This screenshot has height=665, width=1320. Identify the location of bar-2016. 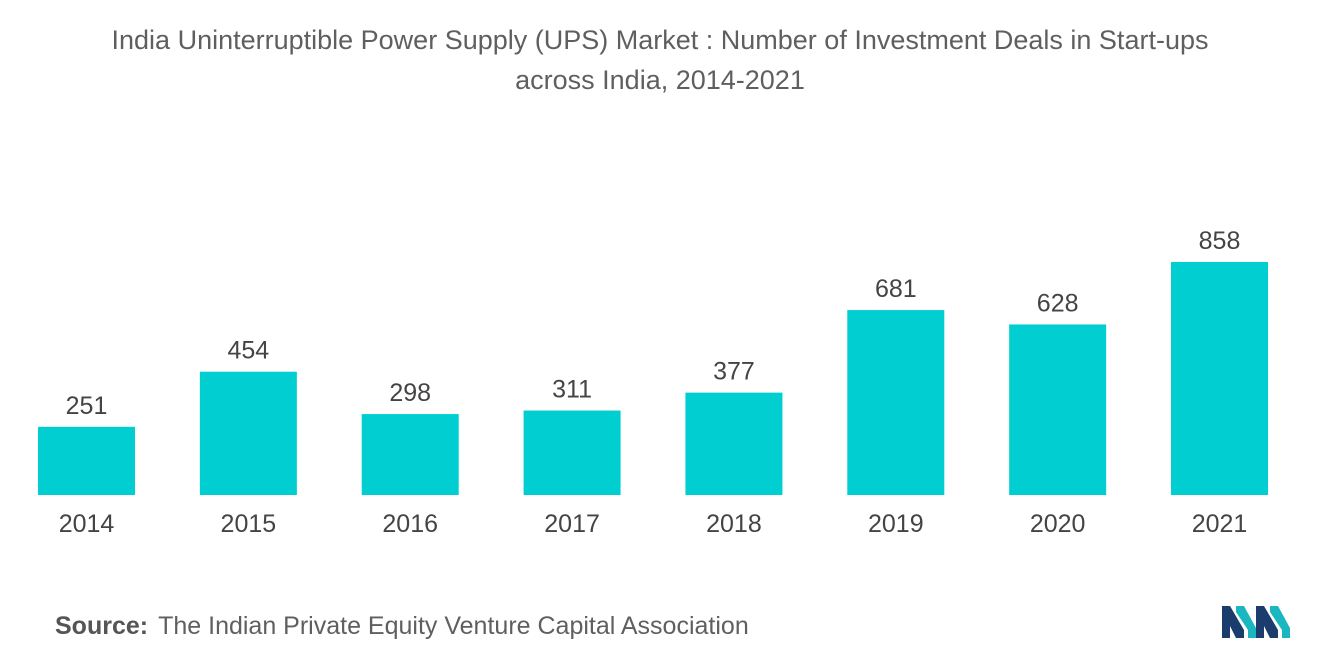
(410, 454).